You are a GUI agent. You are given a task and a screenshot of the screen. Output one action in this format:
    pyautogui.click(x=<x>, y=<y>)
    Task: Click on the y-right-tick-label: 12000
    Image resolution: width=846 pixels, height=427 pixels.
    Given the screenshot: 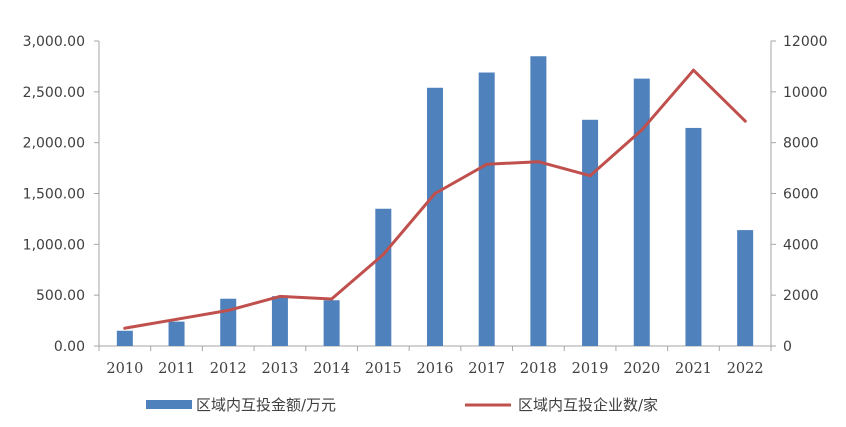 What is the action you would take?
    pyautogui.click(x=805, y=42)
    